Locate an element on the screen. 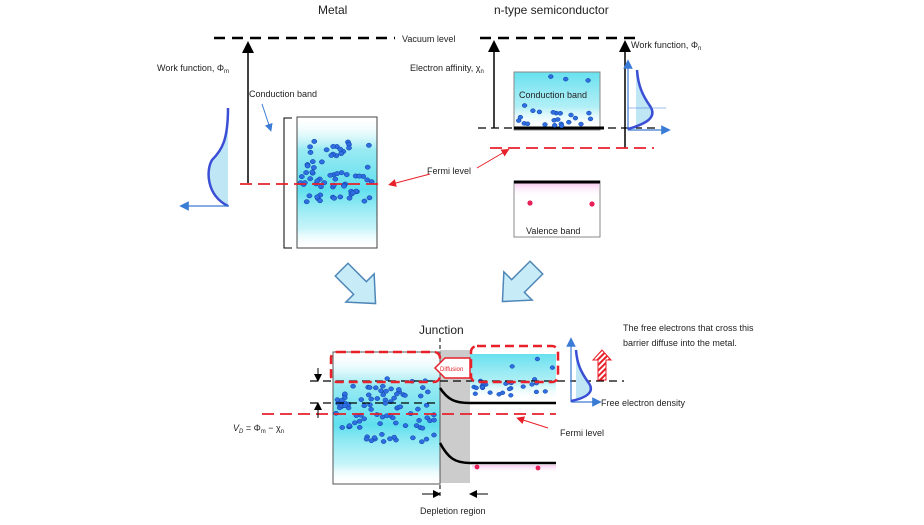 The height and width of the screenshot is (525, 924). semi-density-plot is located at coordinates (647, 97).